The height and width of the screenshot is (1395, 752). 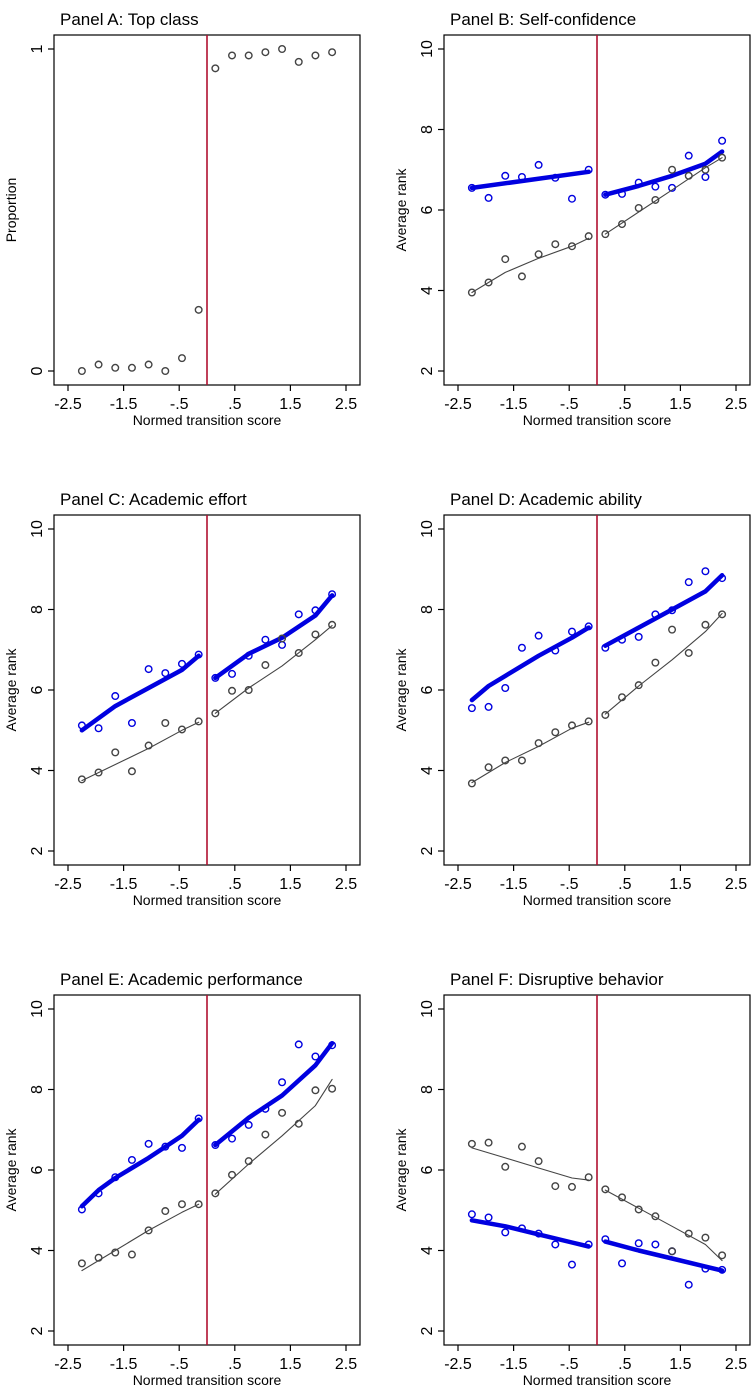 I want to click on y-tick-label: 2, so click(x=427, y=1330).